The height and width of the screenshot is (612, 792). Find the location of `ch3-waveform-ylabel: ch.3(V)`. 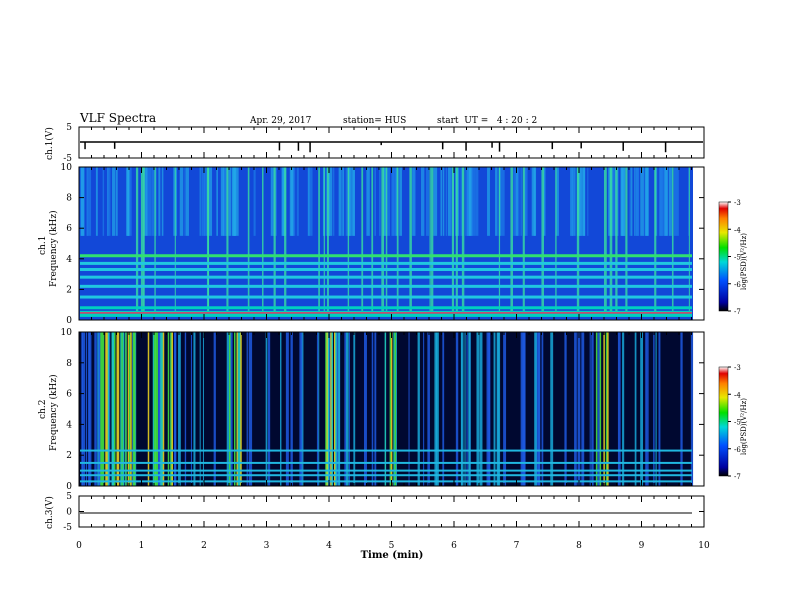

ch3-waveform-ylabel: ch.3(V) is located at coordinates (49, 512).